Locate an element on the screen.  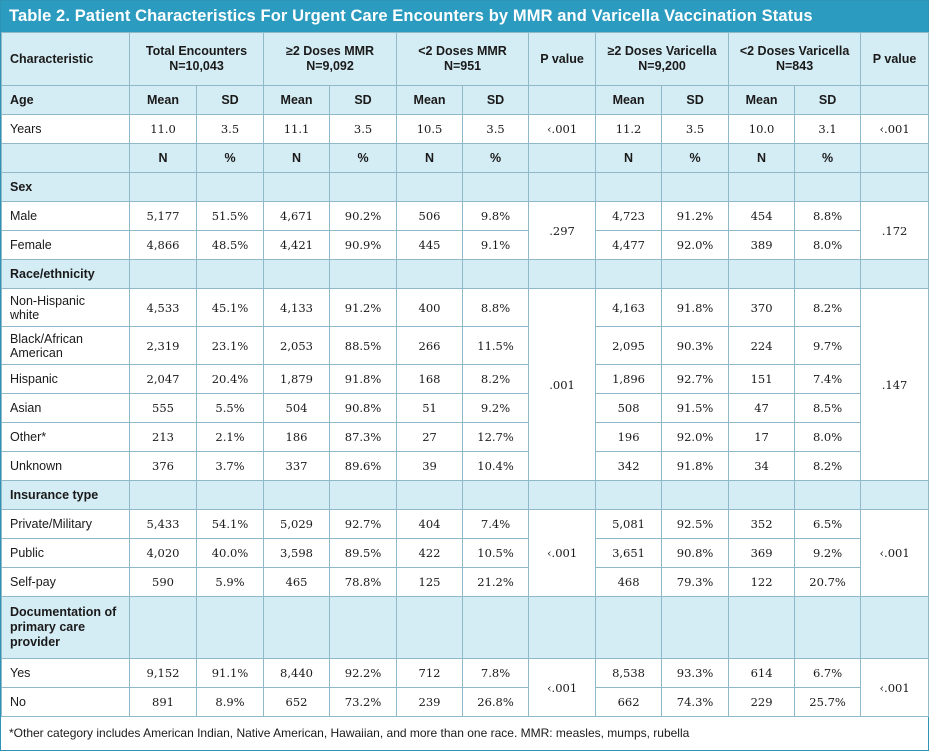
section-label-insurance: Insurance type is located at coordinates (65, 495).